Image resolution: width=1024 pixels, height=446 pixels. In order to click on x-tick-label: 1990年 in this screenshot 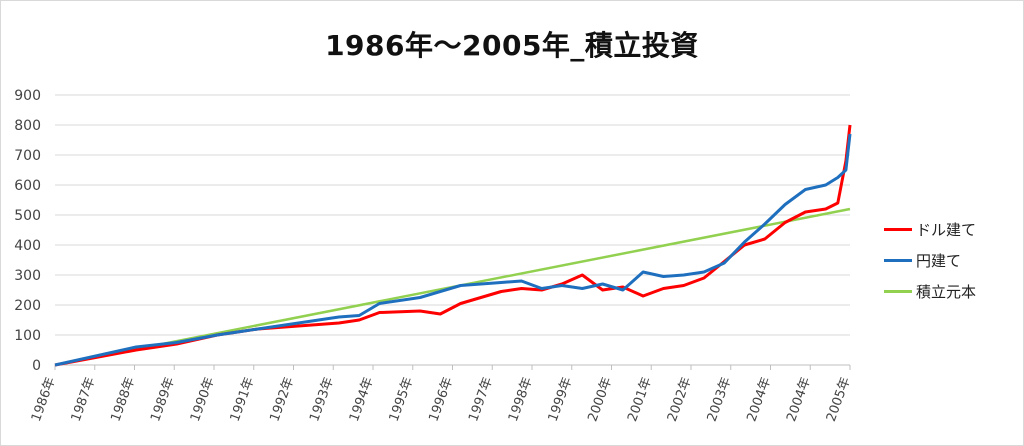, I will do `click(203, 399)`.